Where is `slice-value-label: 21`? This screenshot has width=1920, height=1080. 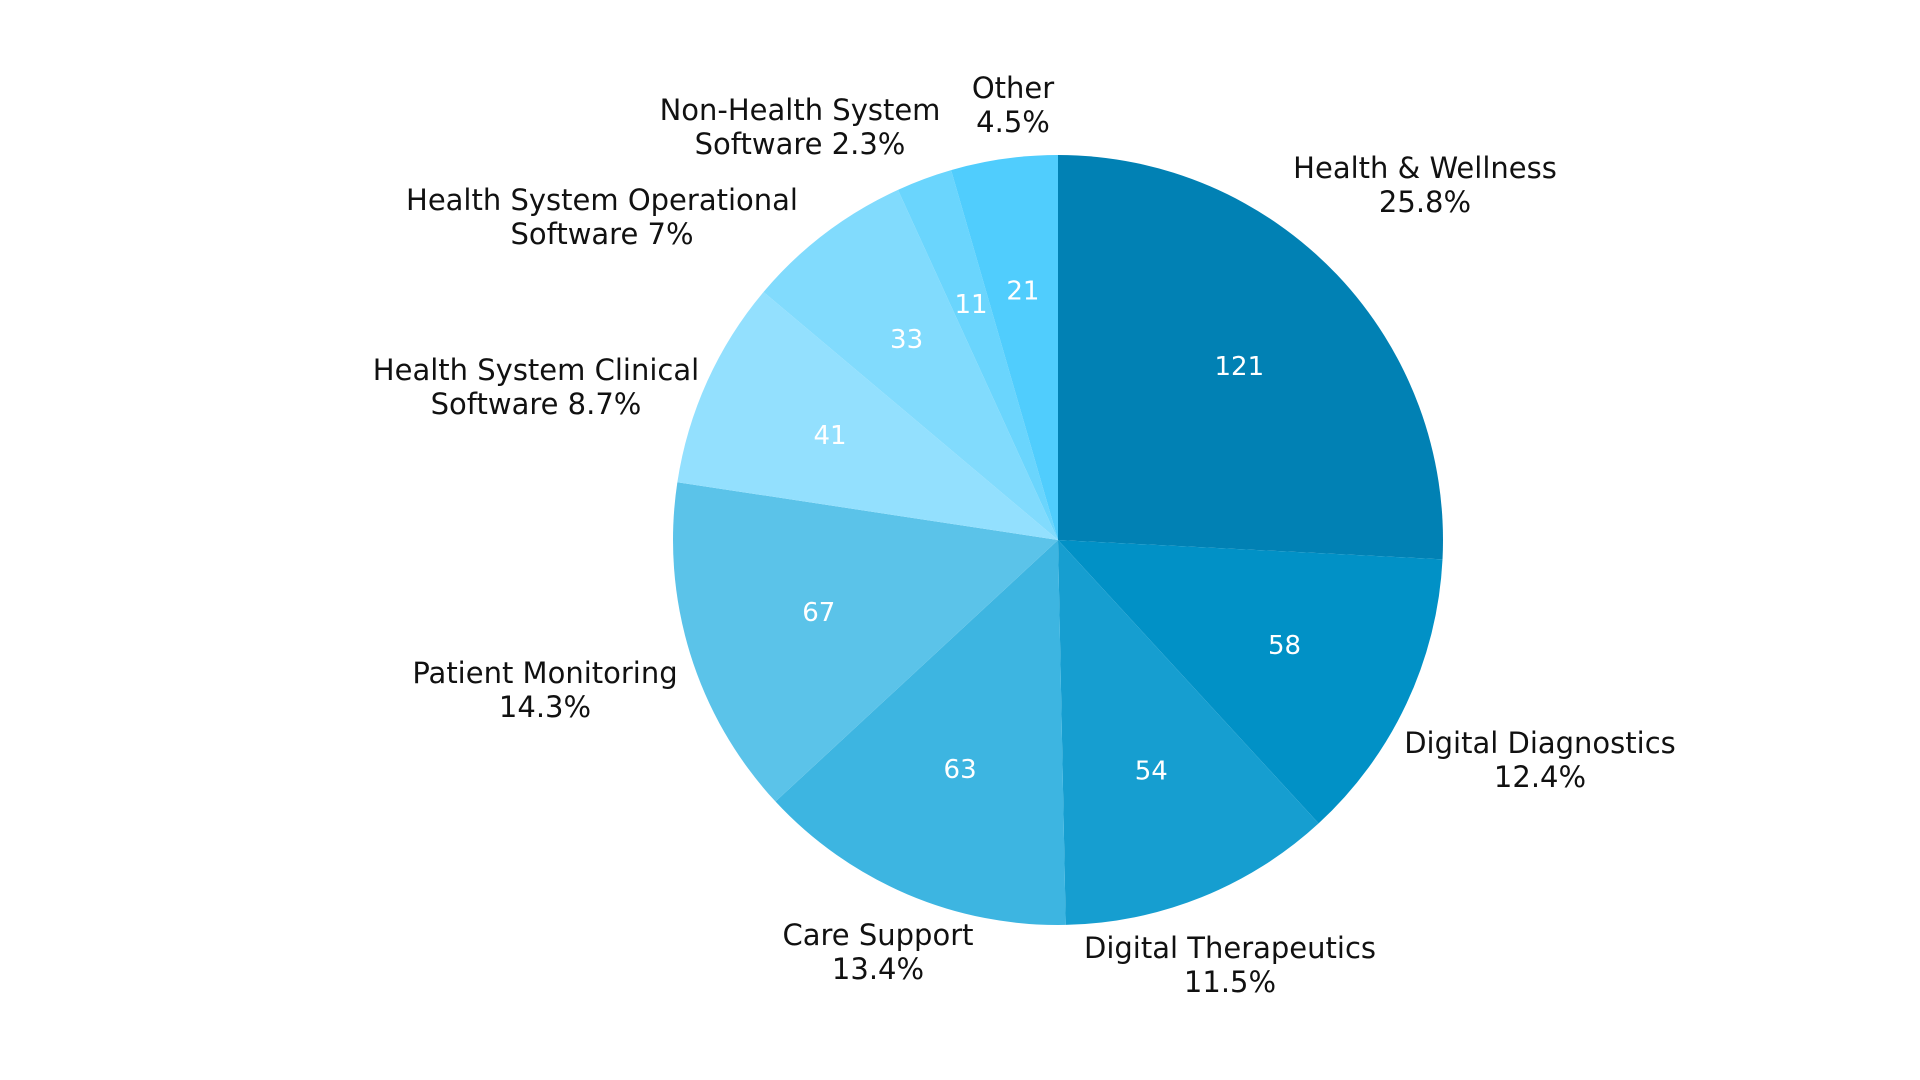 slice-value-label: 21 is located at coordinates (1022, 292).